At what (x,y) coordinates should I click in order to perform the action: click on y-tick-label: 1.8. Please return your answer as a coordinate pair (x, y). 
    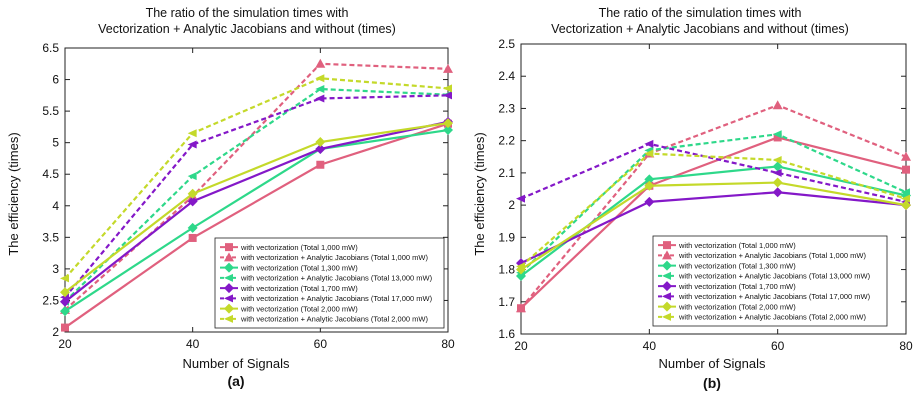
    Looking at the image, I should click on (506, 270).